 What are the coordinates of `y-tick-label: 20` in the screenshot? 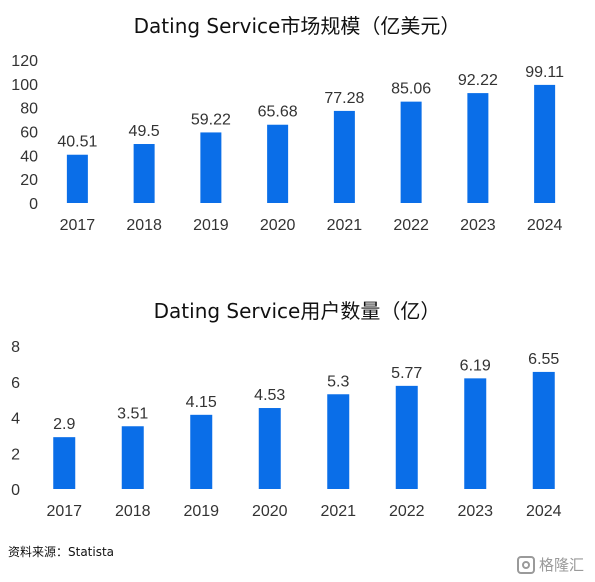 It's located at (29, 180).